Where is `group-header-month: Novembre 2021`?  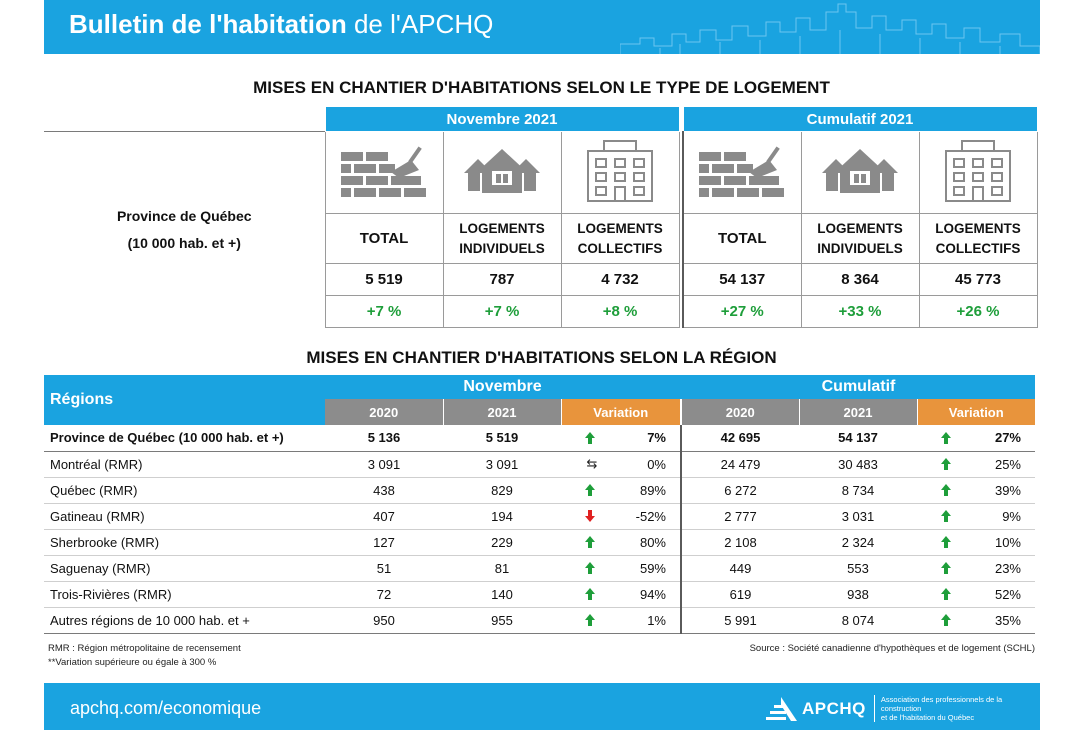 group-header-month: Novembre 2021 is located at coordinates (502, 119).